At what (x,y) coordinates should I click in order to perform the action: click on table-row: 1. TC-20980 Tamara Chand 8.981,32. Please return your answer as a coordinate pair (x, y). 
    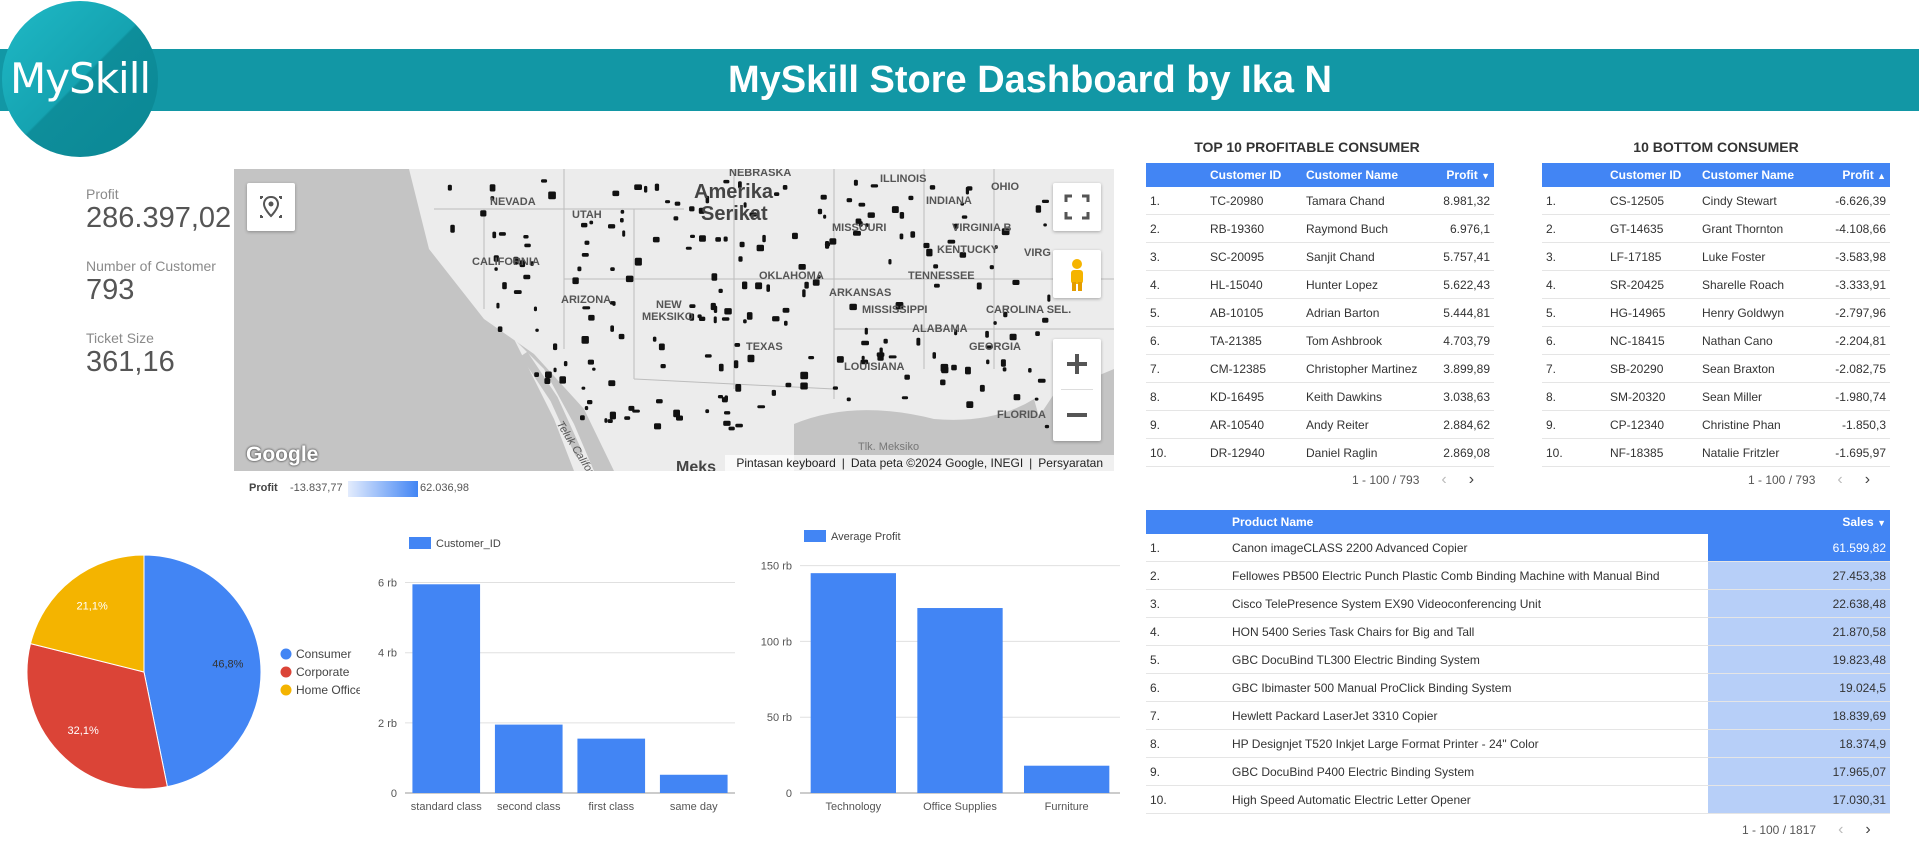
    Looking at the image, I should click on (1320, 201).